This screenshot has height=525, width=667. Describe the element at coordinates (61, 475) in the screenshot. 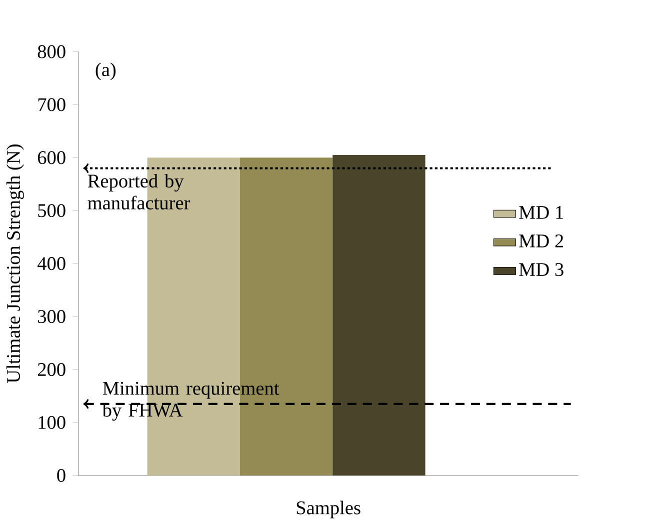

I see `y-tick-label: 0` at that location.